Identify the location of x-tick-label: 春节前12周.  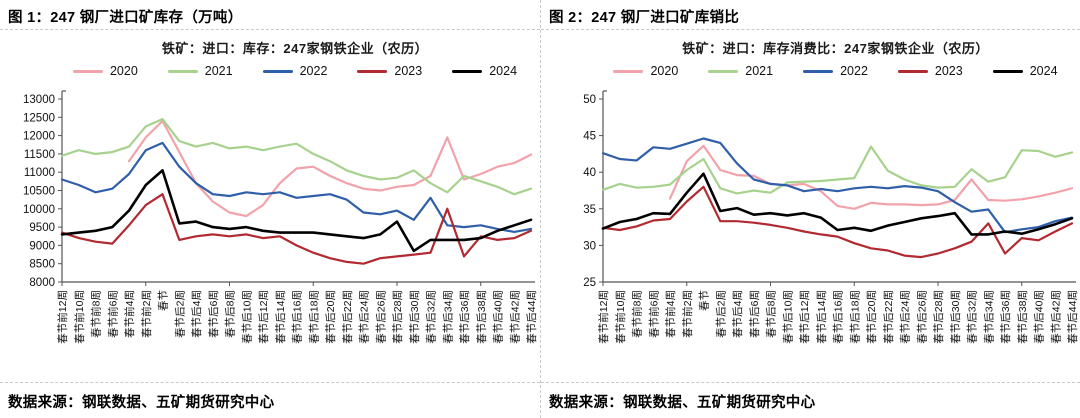
(603, 317).